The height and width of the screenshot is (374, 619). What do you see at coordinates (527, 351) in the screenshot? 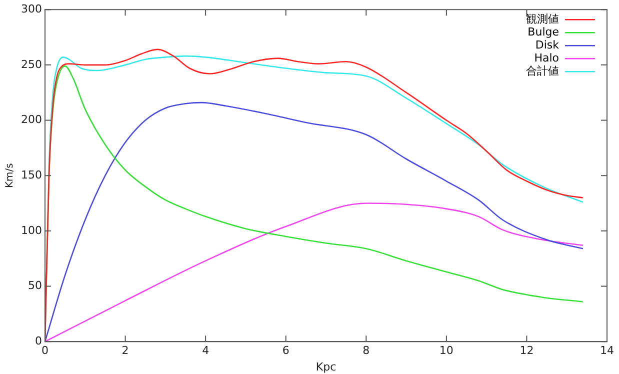
I see `x-tick-label: 12` at bounding box center [527, 351].